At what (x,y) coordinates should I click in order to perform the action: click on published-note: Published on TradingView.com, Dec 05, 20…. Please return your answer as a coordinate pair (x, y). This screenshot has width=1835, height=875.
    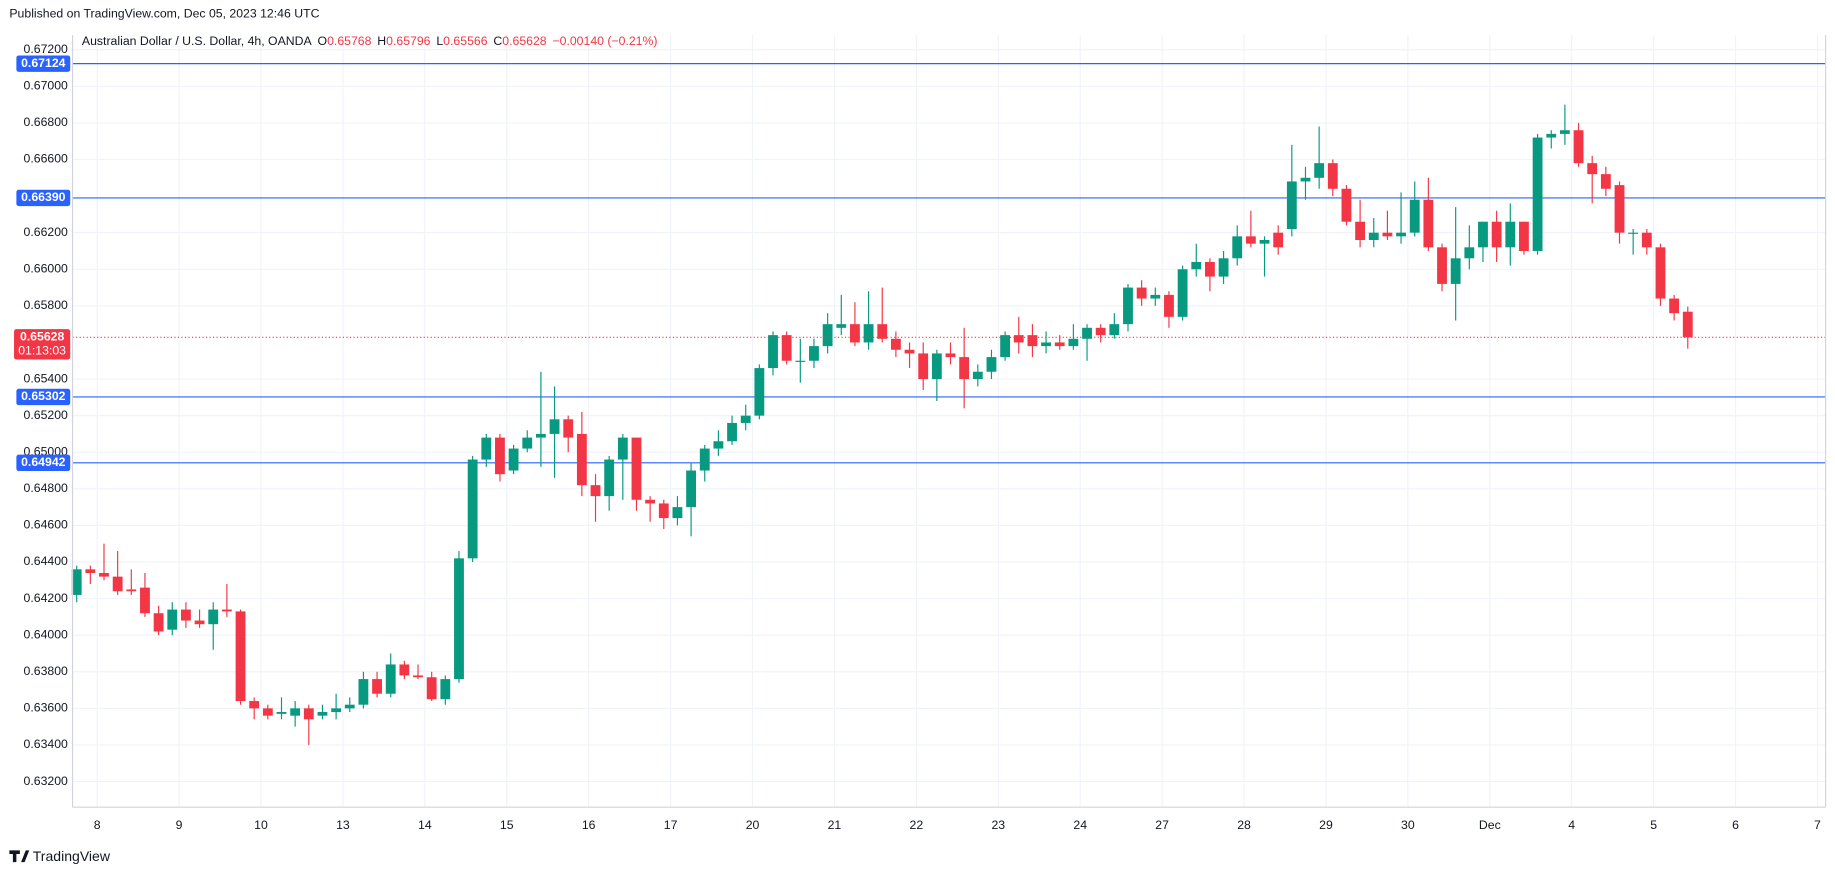
    Looking at the image, I should click on (164, 13).